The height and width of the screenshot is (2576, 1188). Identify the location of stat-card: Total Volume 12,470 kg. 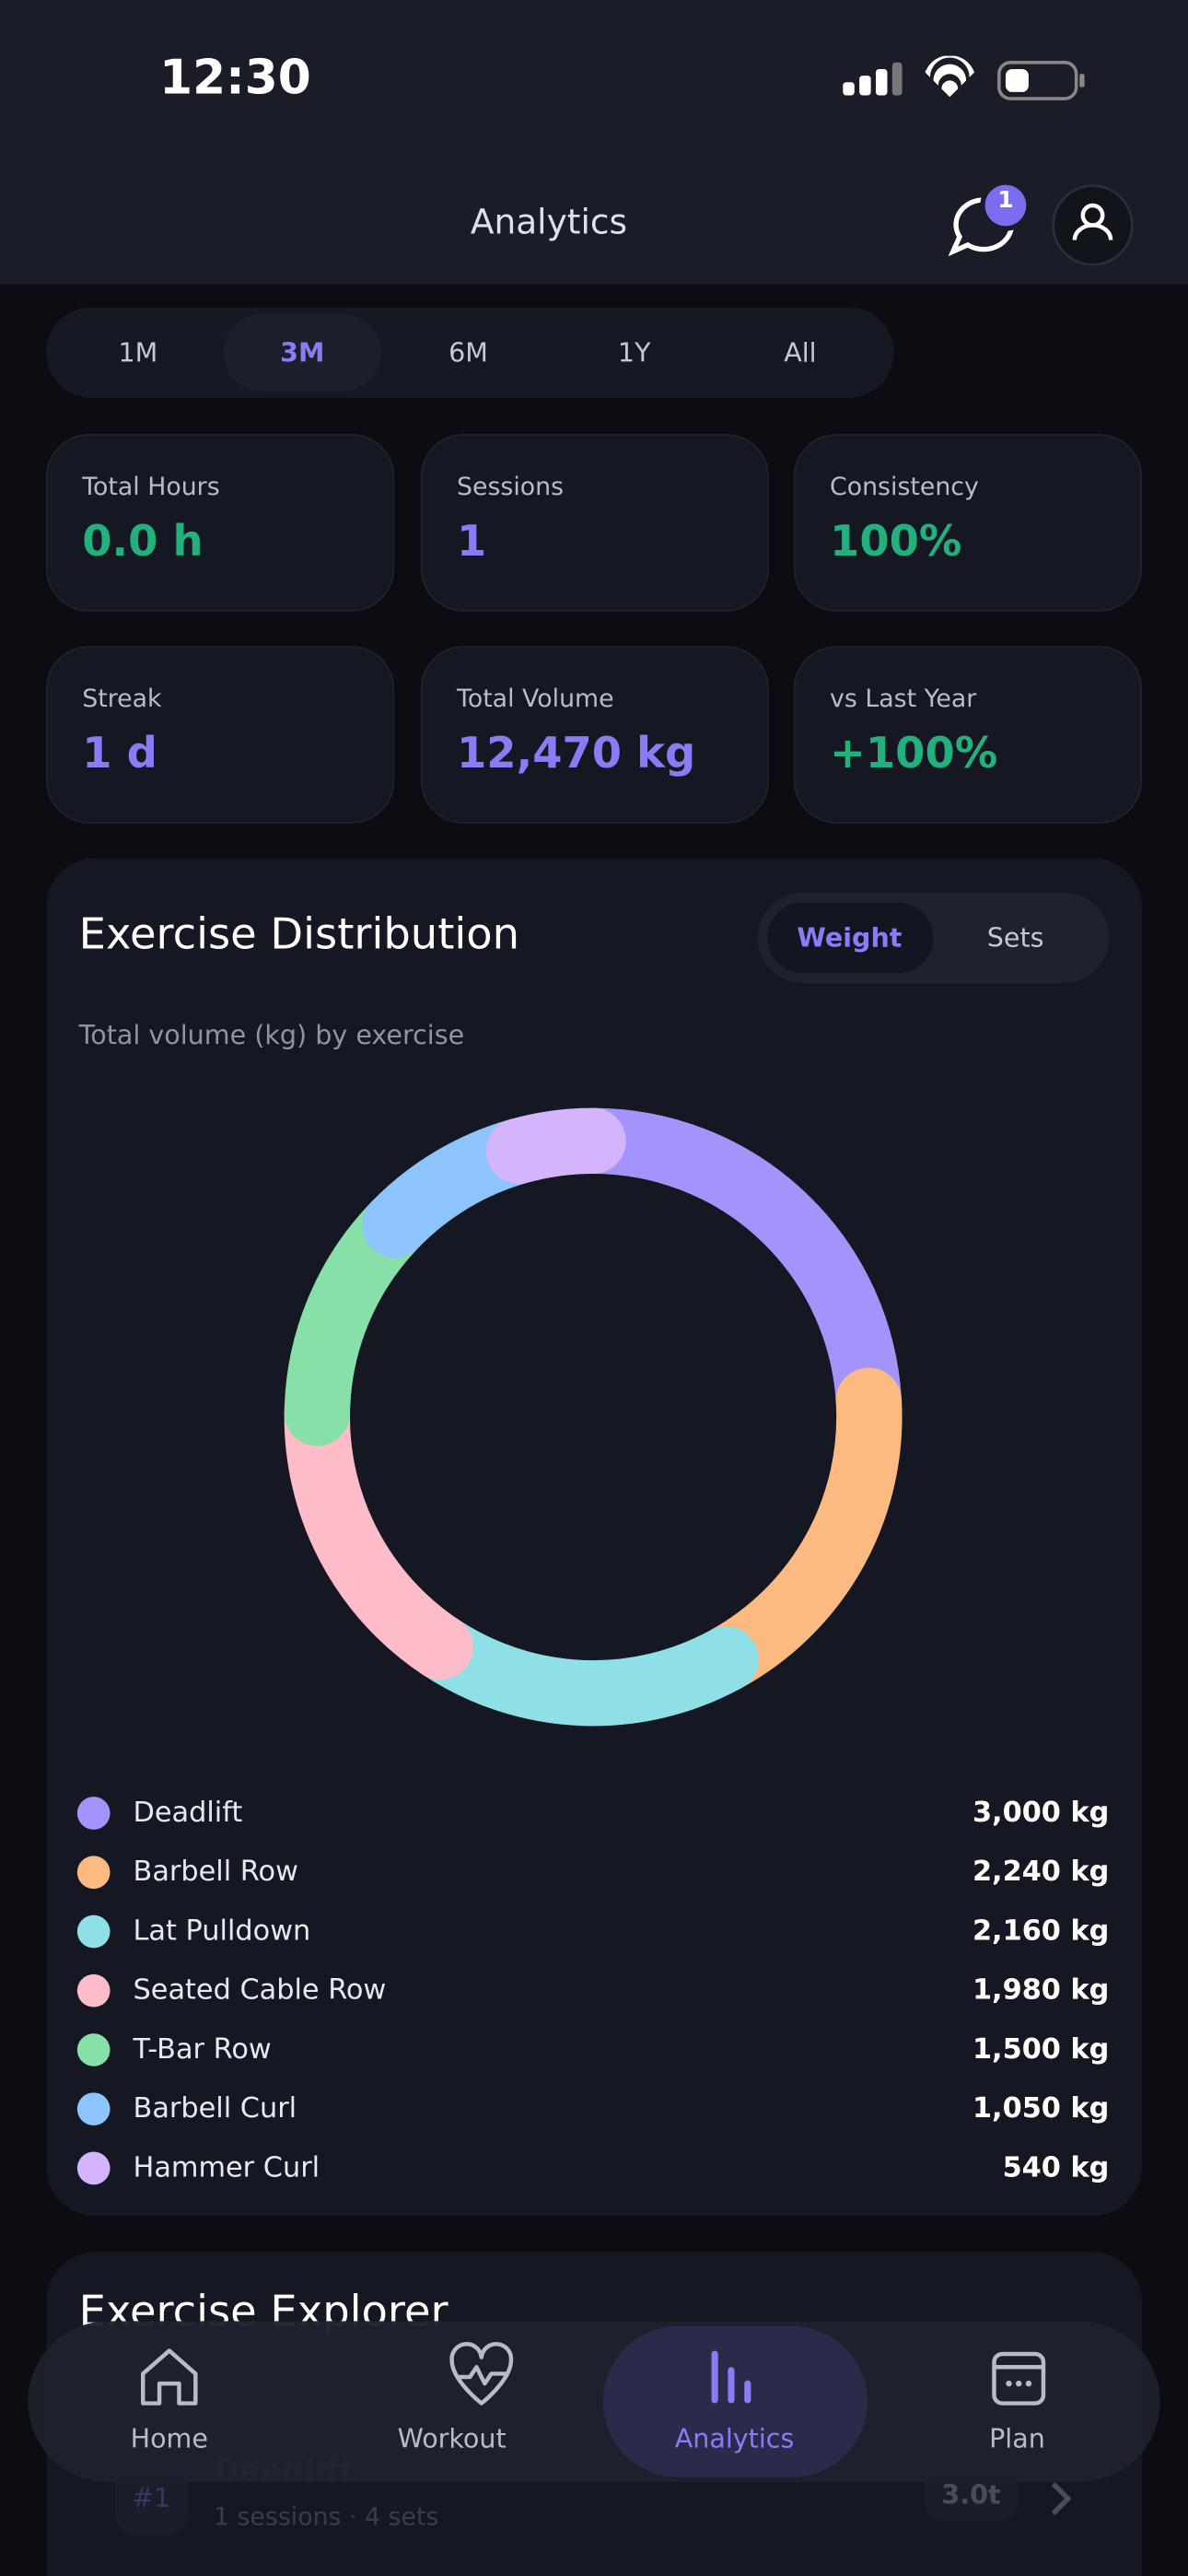
(595, 735).